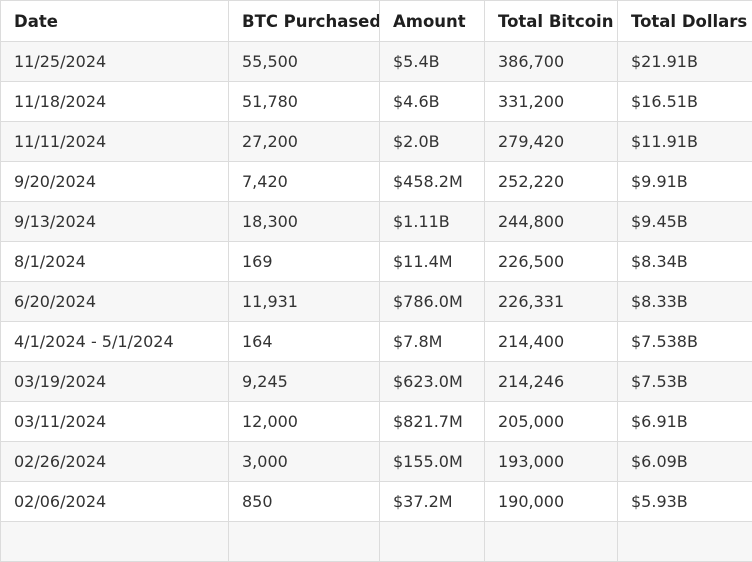  What do you see at coordinates (685, 222) in the screenshot?
I see `cell-total-dollars: $9.45B` at bounding box center [685, 222].